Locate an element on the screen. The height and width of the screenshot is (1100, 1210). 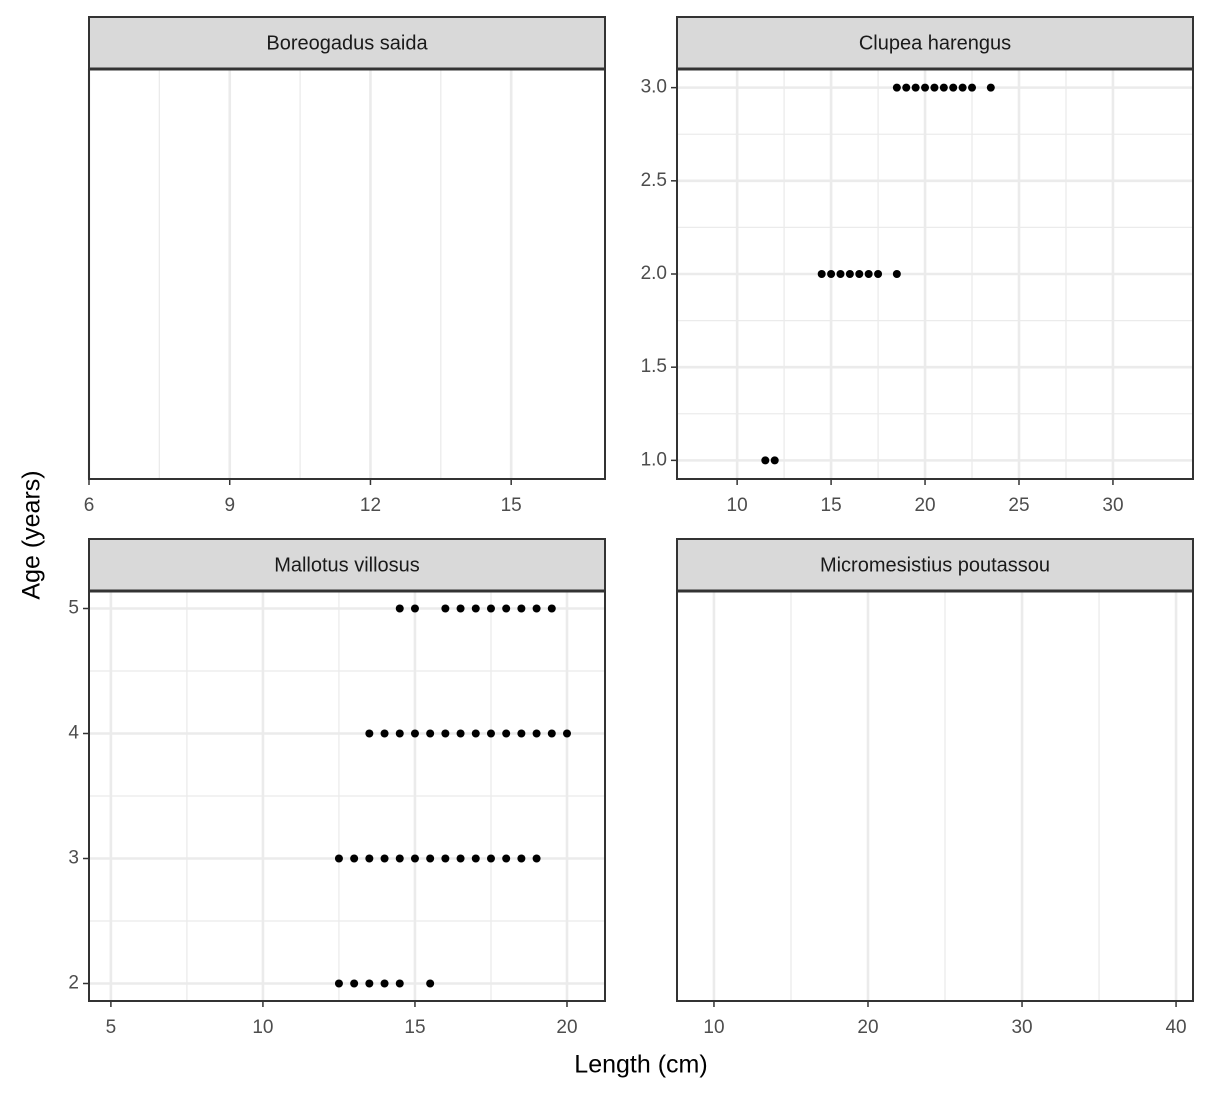
y-tick-label: 4 is located at coordinates (73, 733).